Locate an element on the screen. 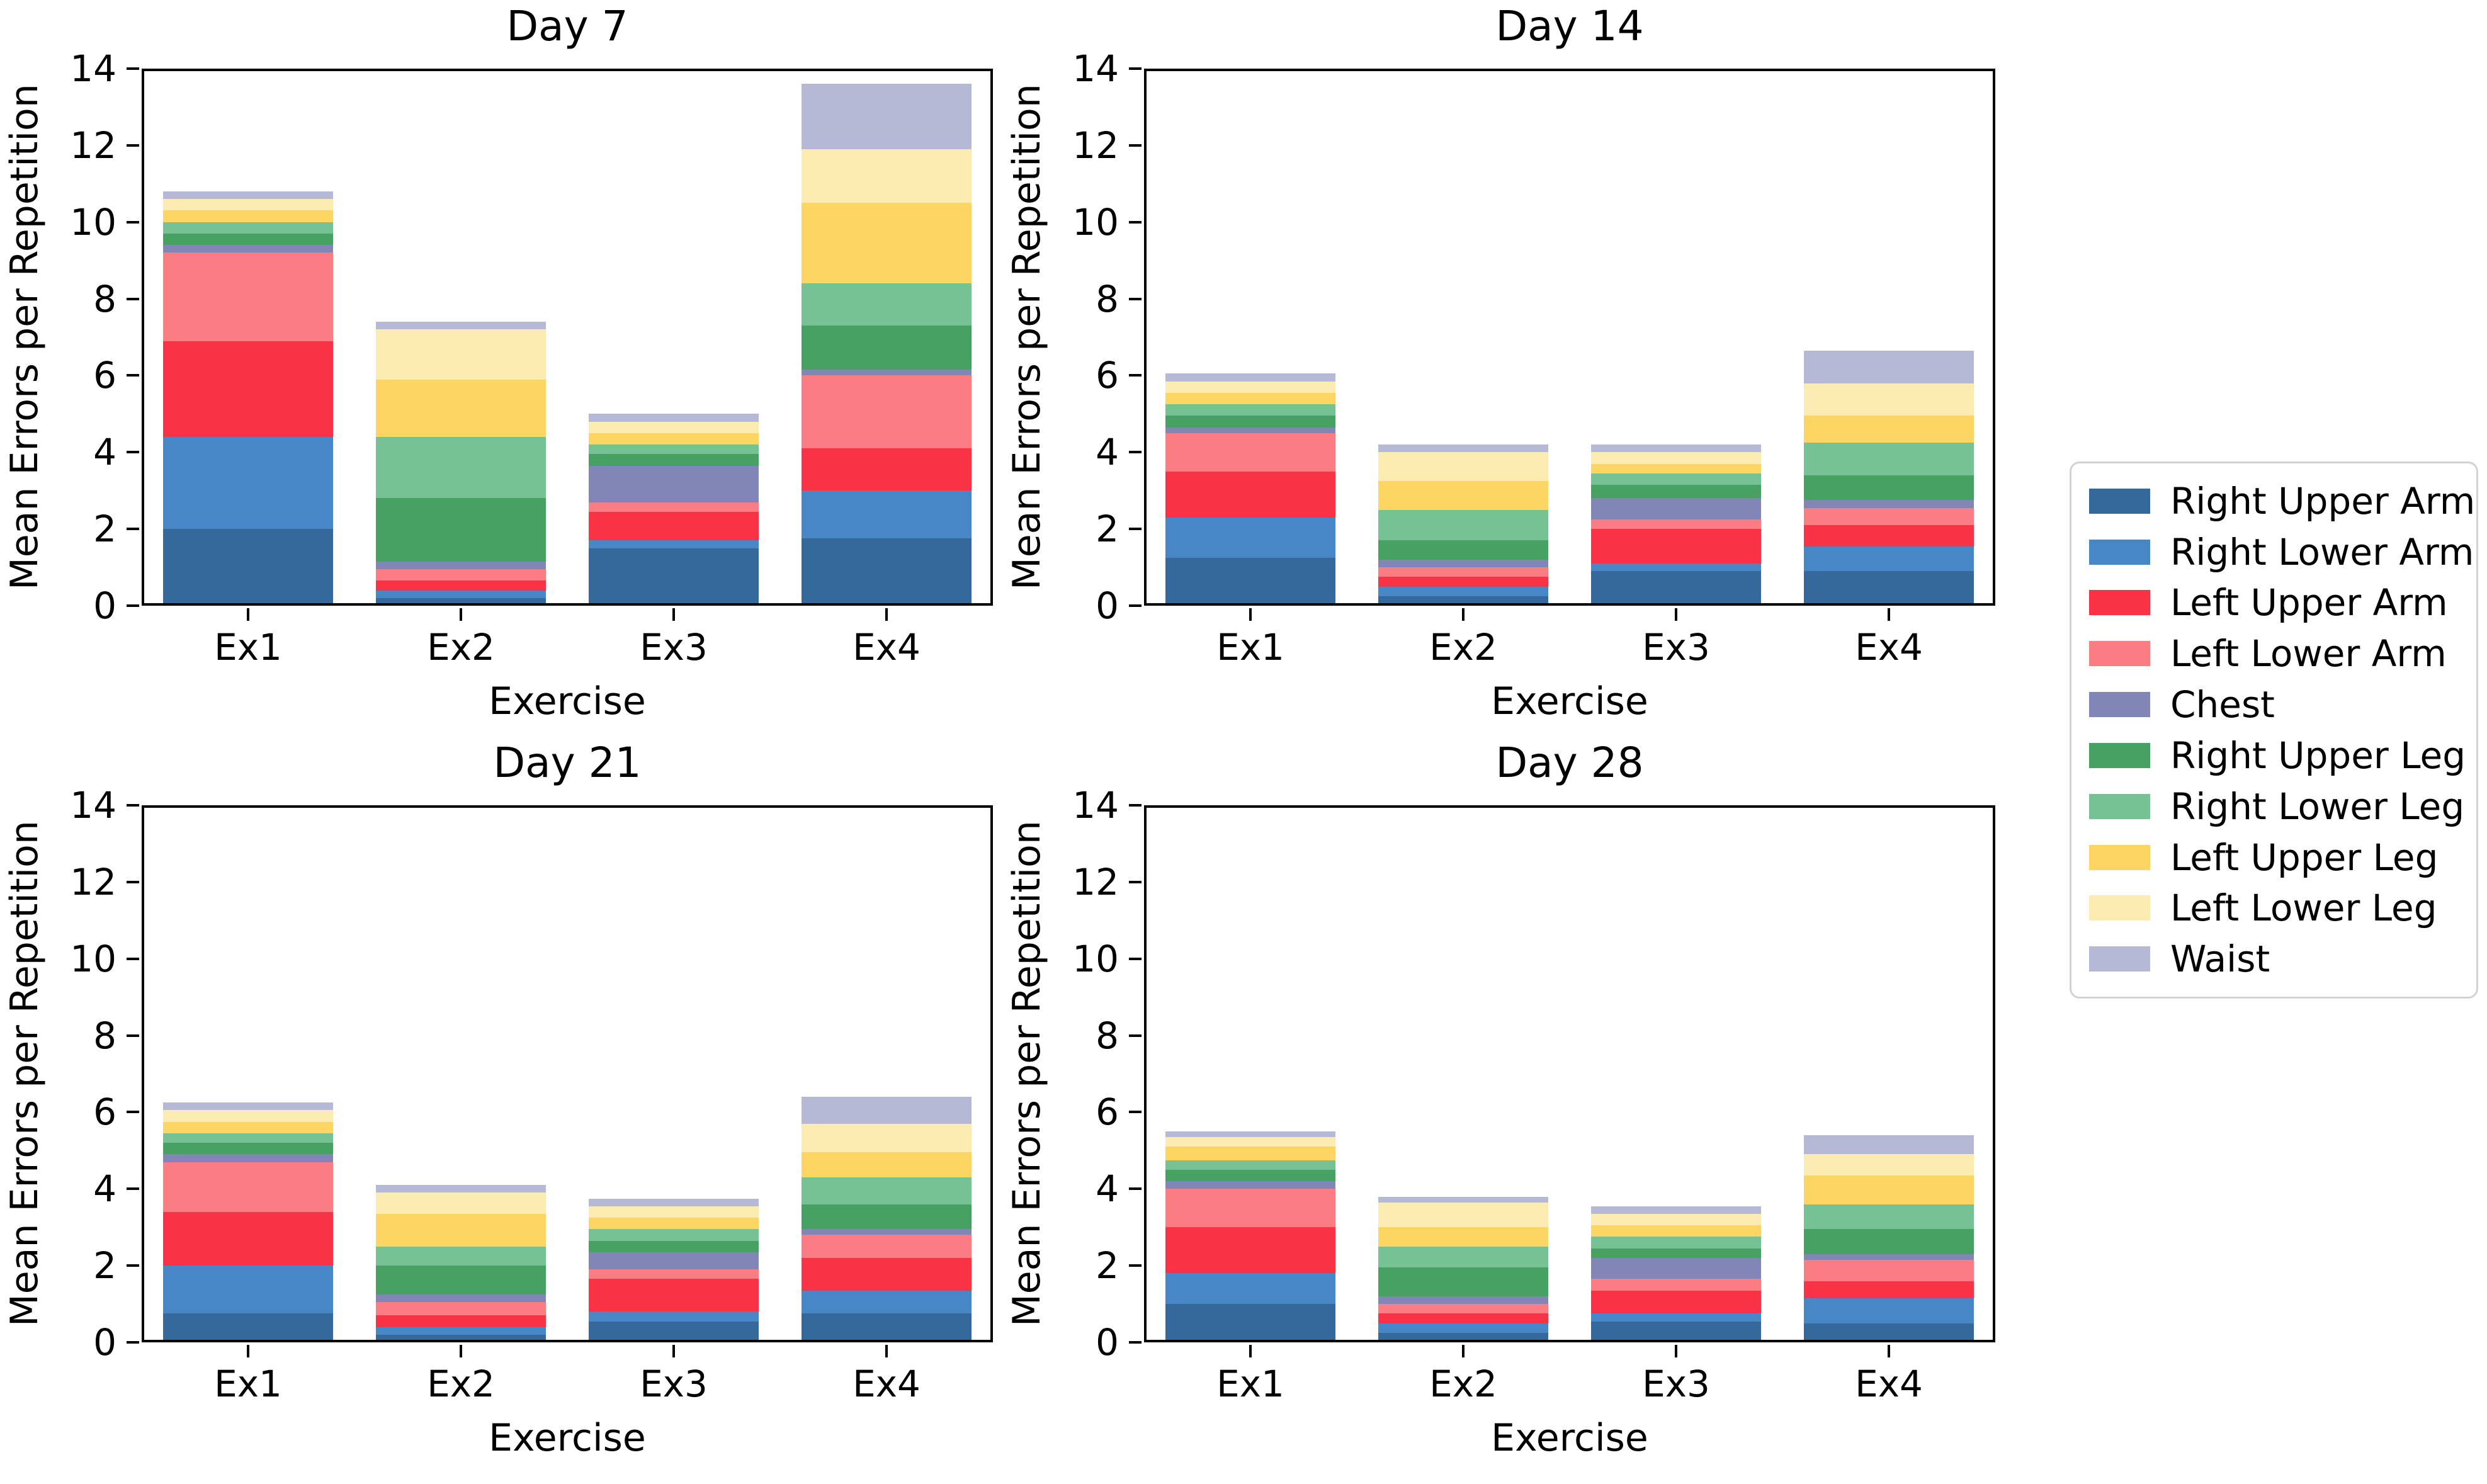 The width and height of the screenshot is (2487, 1484). legend-entry: Left Upper Arm is located at coordinates (2273, 602).